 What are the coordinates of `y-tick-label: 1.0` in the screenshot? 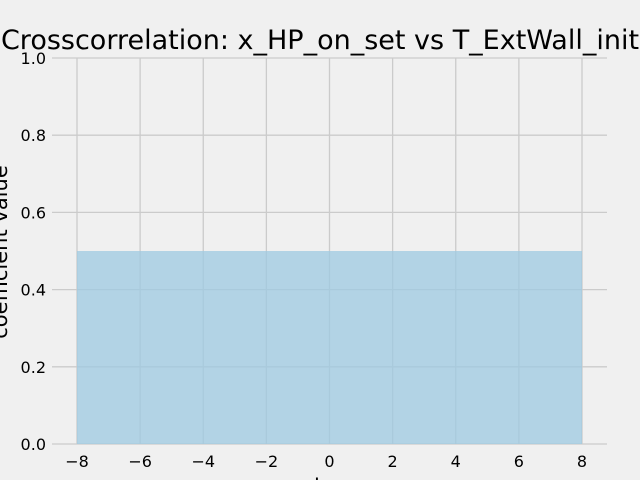 It's located at (33, 58).